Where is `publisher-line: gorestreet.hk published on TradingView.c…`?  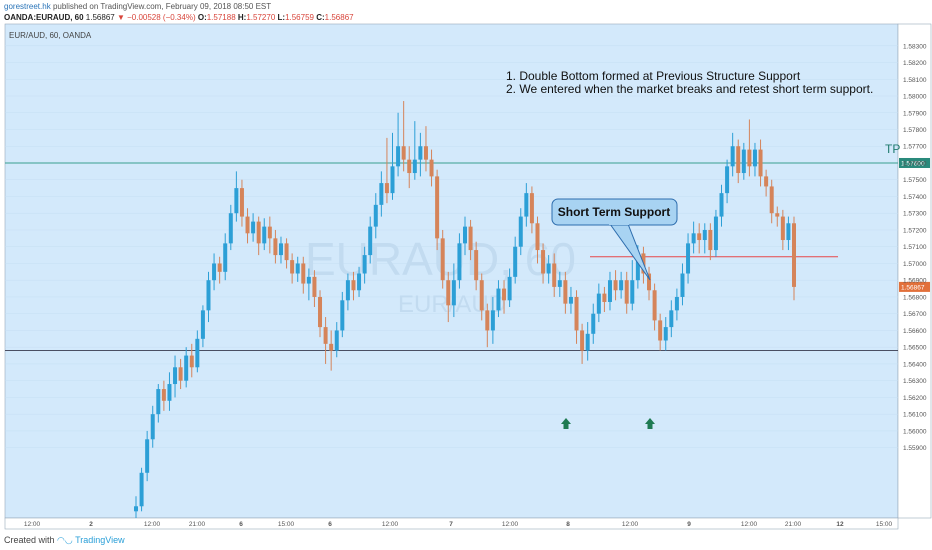
publisher-line: gorestreet.hk published on TradingView.c… is located at coordinates (137, 6).